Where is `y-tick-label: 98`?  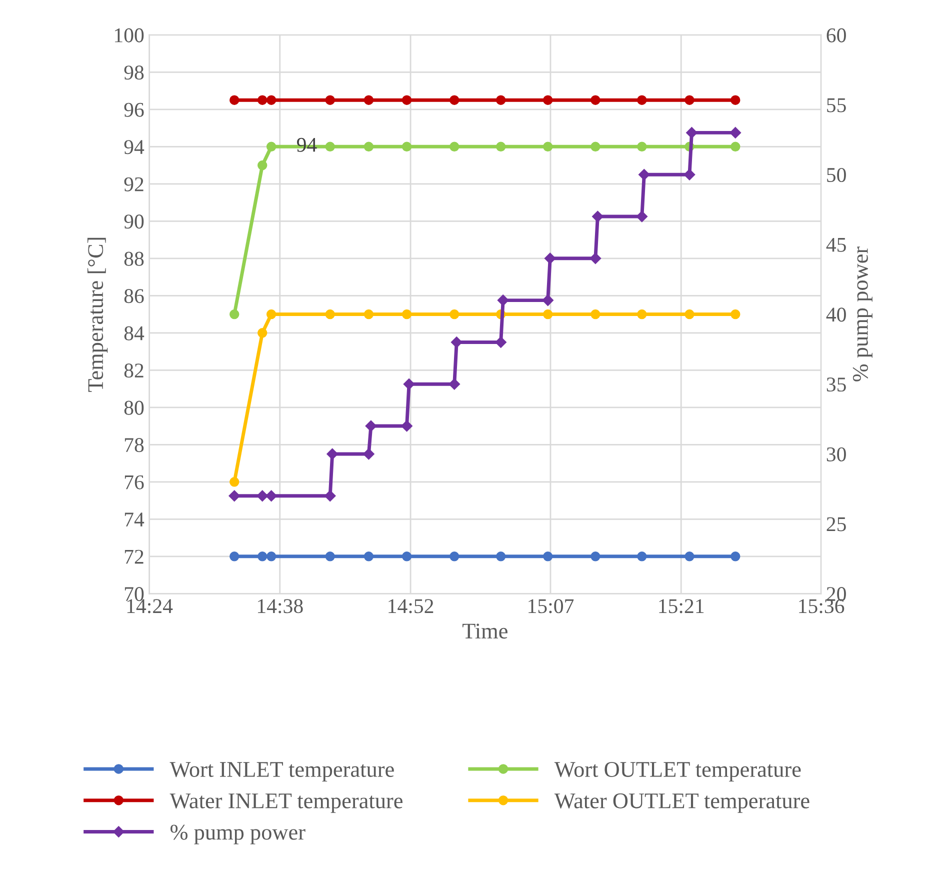
y-tick-label: 98 is located at coordinates (134, 73).